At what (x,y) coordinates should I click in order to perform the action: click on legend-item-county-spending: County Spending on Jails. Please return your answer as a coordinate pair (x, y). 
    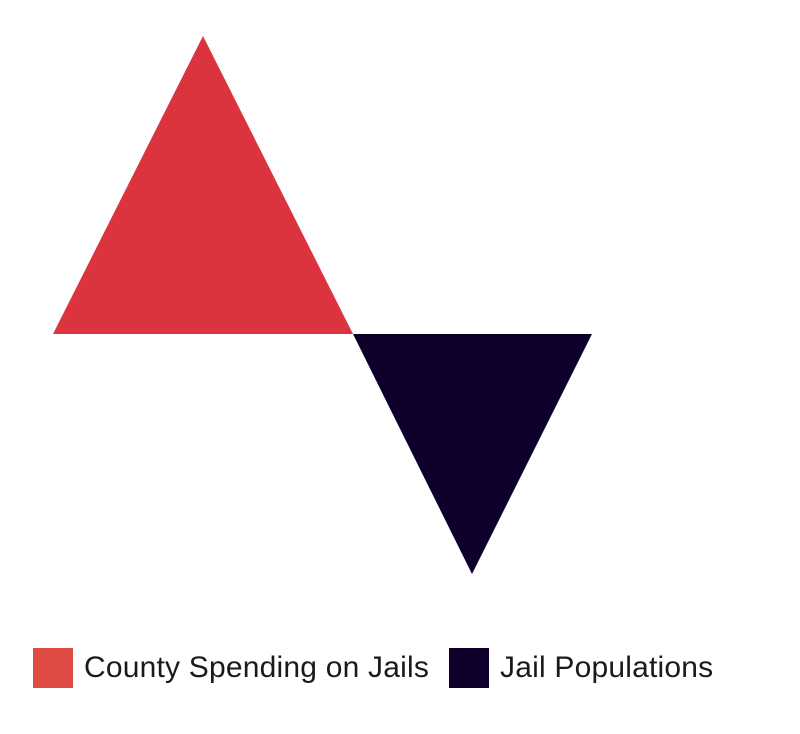
    Looking at the image, I should click on (231, 668).